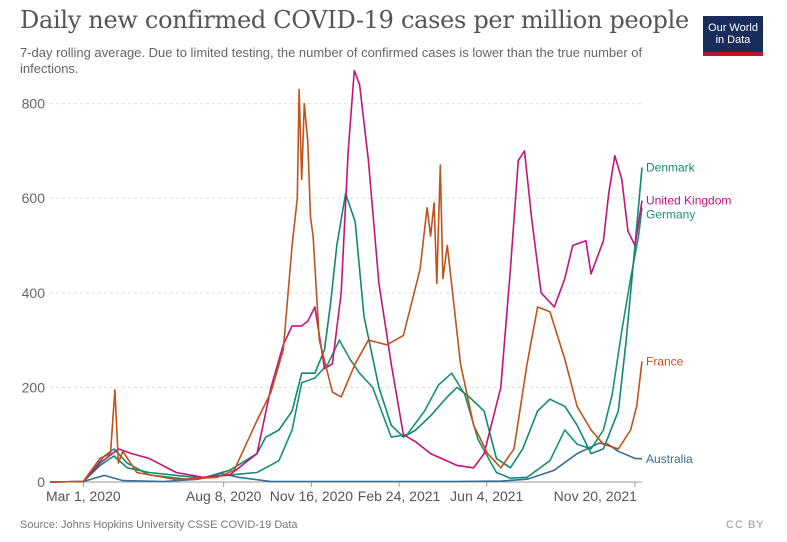 The height and width of the screenshot is (542, 787). What do you see at coordinates (34, 293) in the screenshot?
I see `y-tick-label: 400` at bounding box center [34, 293].